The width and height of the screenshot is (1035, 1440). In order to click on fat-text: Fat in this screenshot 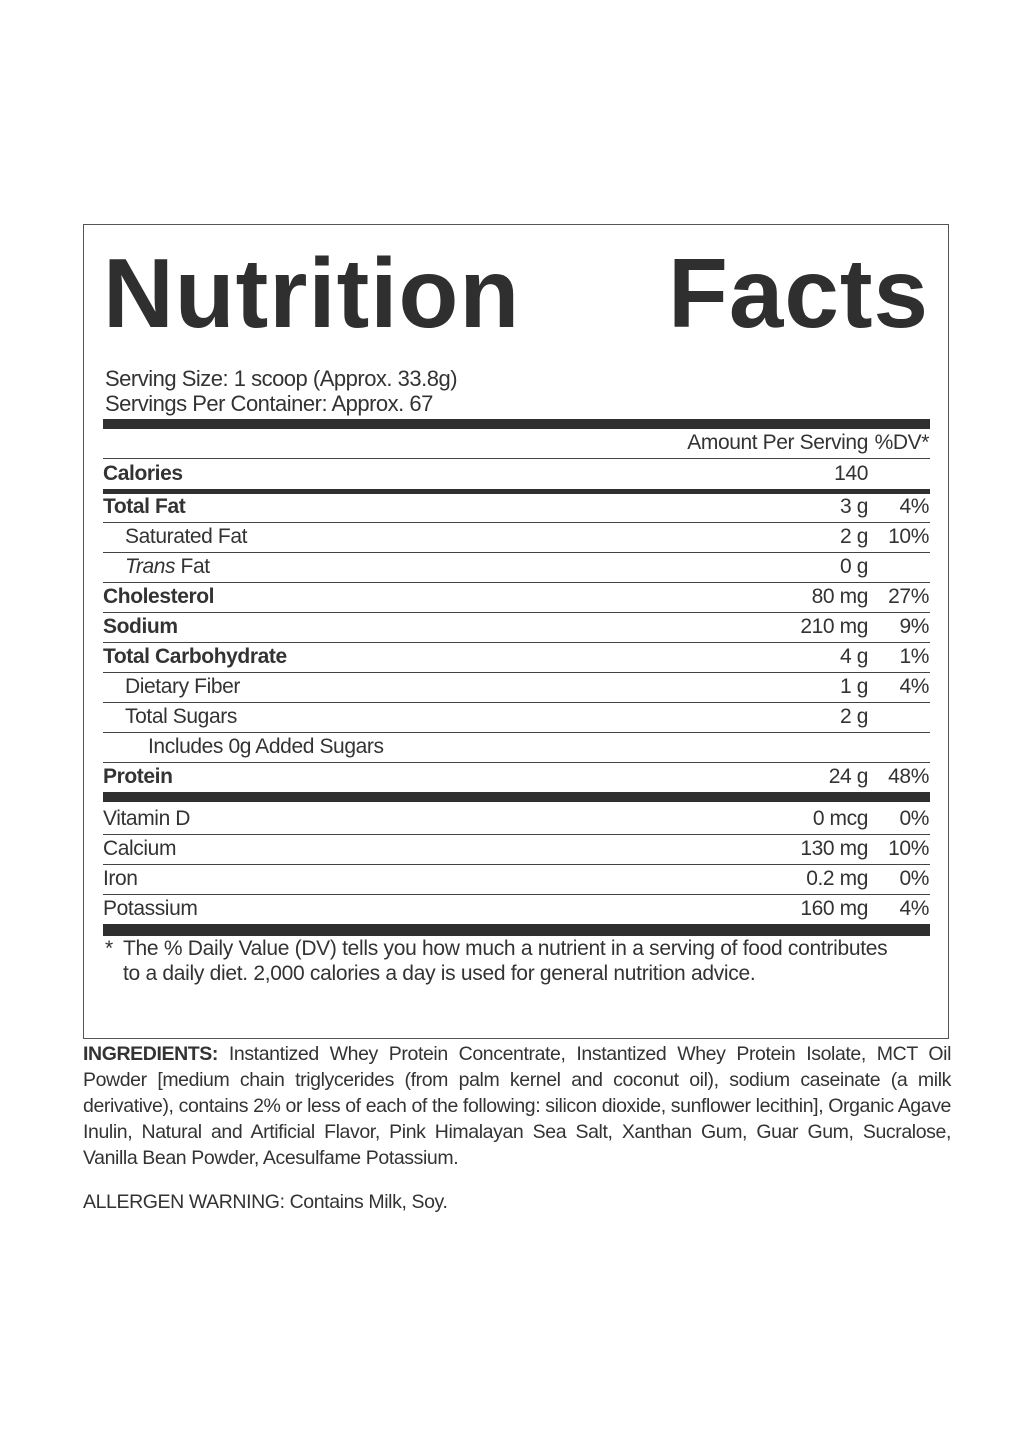, I will do `click(193, 566)`.